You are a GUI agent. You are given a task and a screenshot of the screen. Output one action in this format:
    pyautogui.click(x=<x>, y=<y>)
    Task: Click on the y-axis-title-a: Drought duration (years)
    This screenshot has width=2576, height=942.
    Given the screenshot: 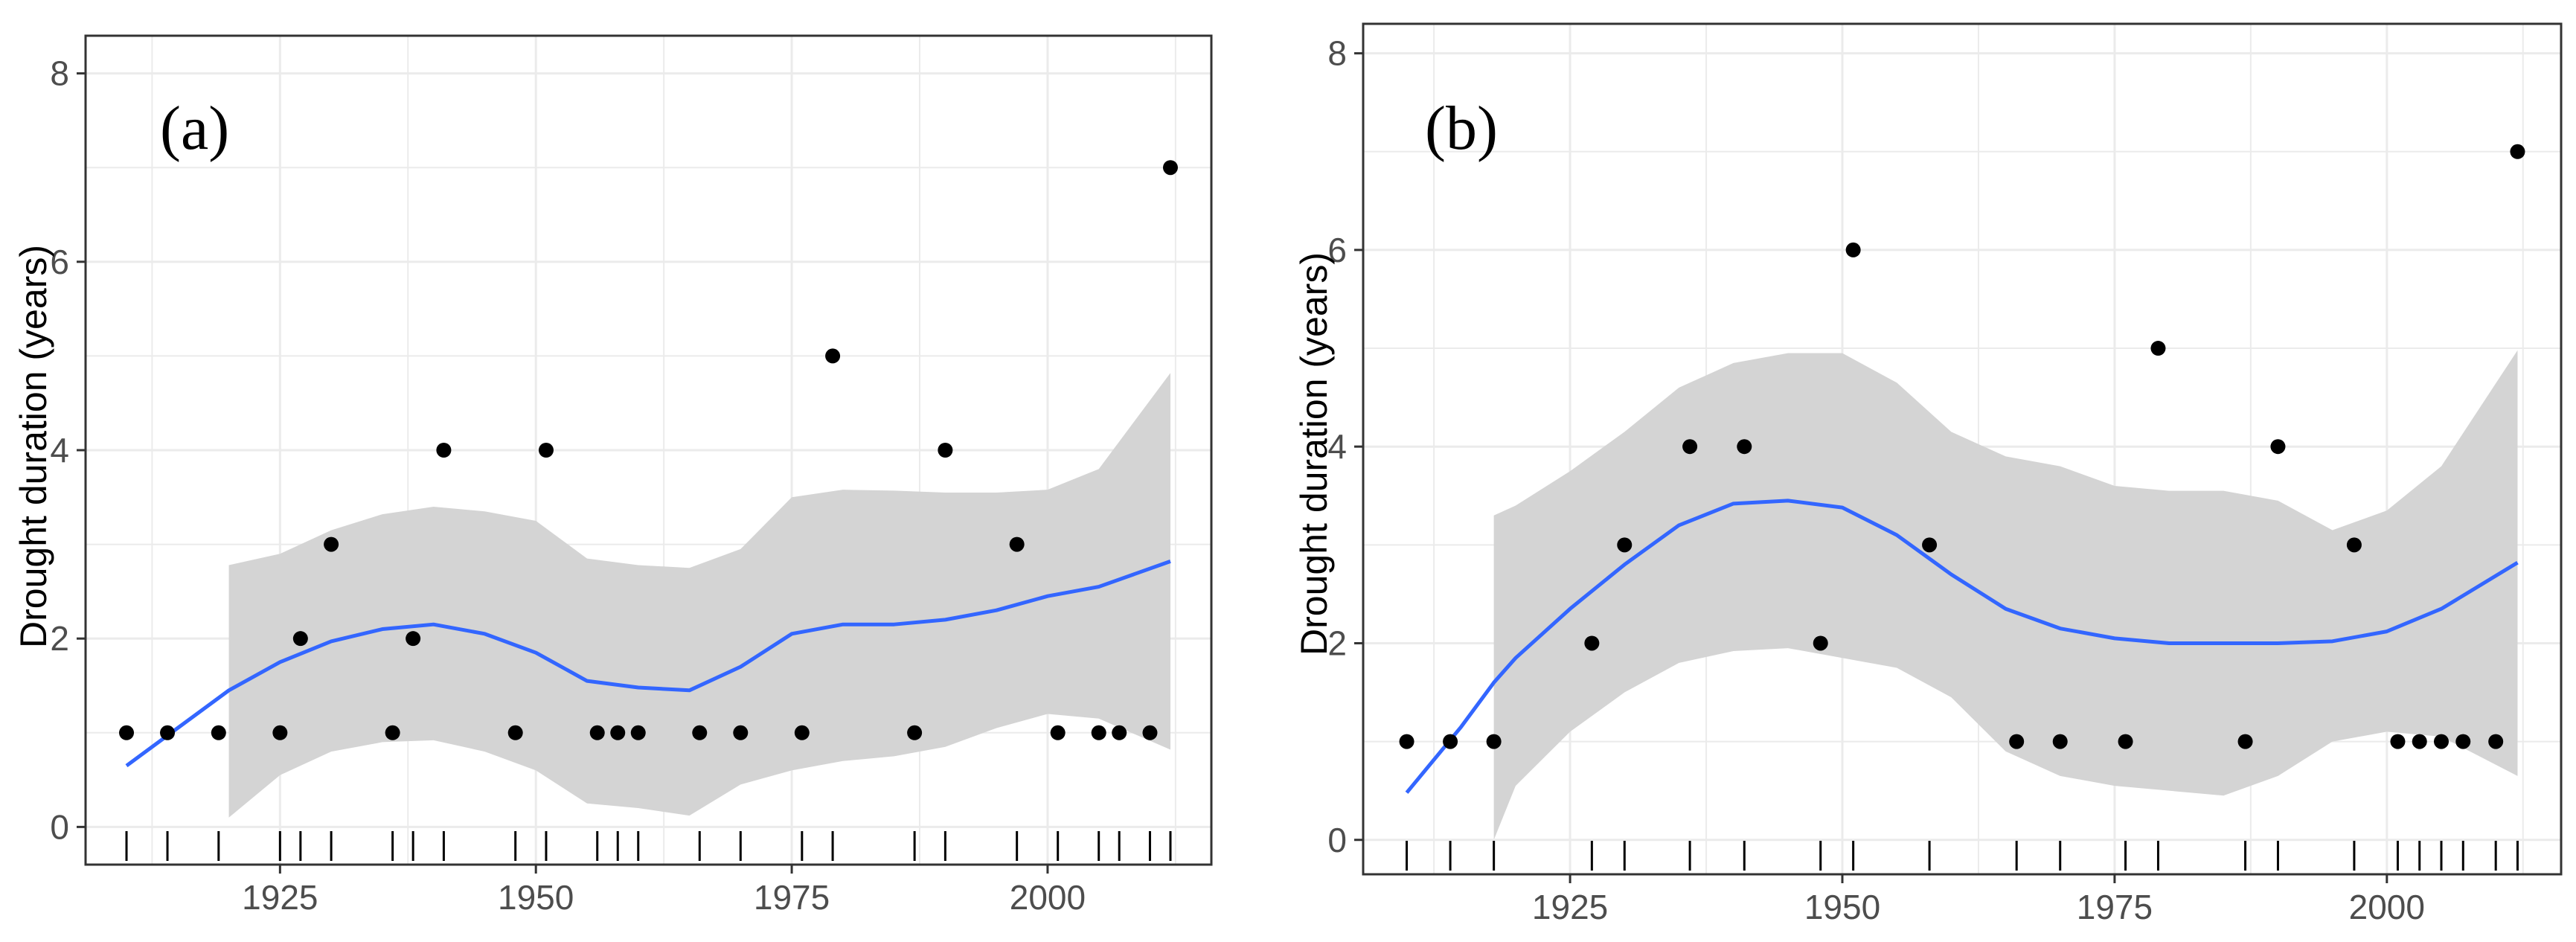 What is the action you would take?
    pyautogui.click(x=33, y=446)
    